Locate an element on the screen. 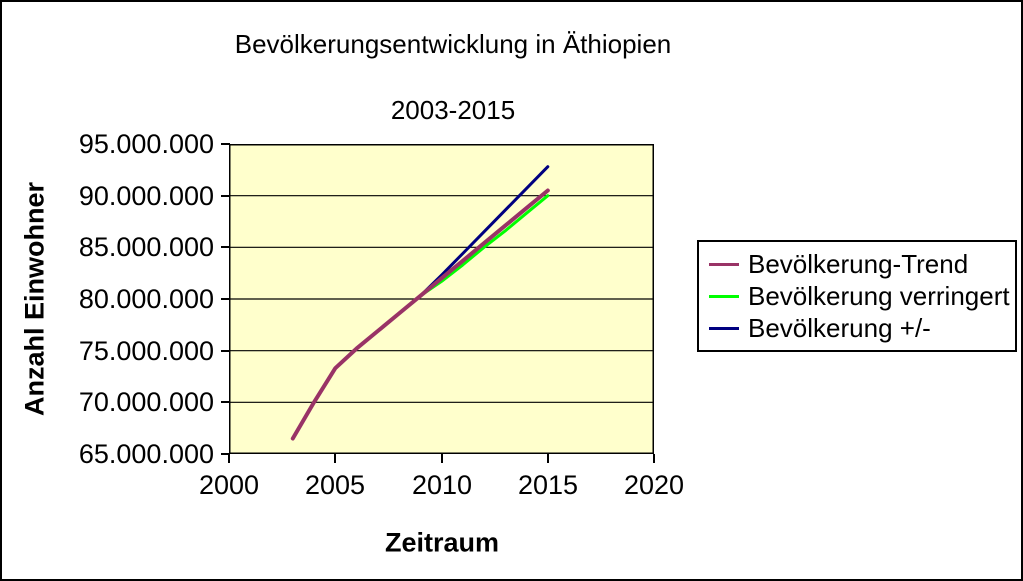 This screenshot has height=581, width=1023. legend-label-verringert: Bevölkerung verringert is located at coordinates (879, 295).